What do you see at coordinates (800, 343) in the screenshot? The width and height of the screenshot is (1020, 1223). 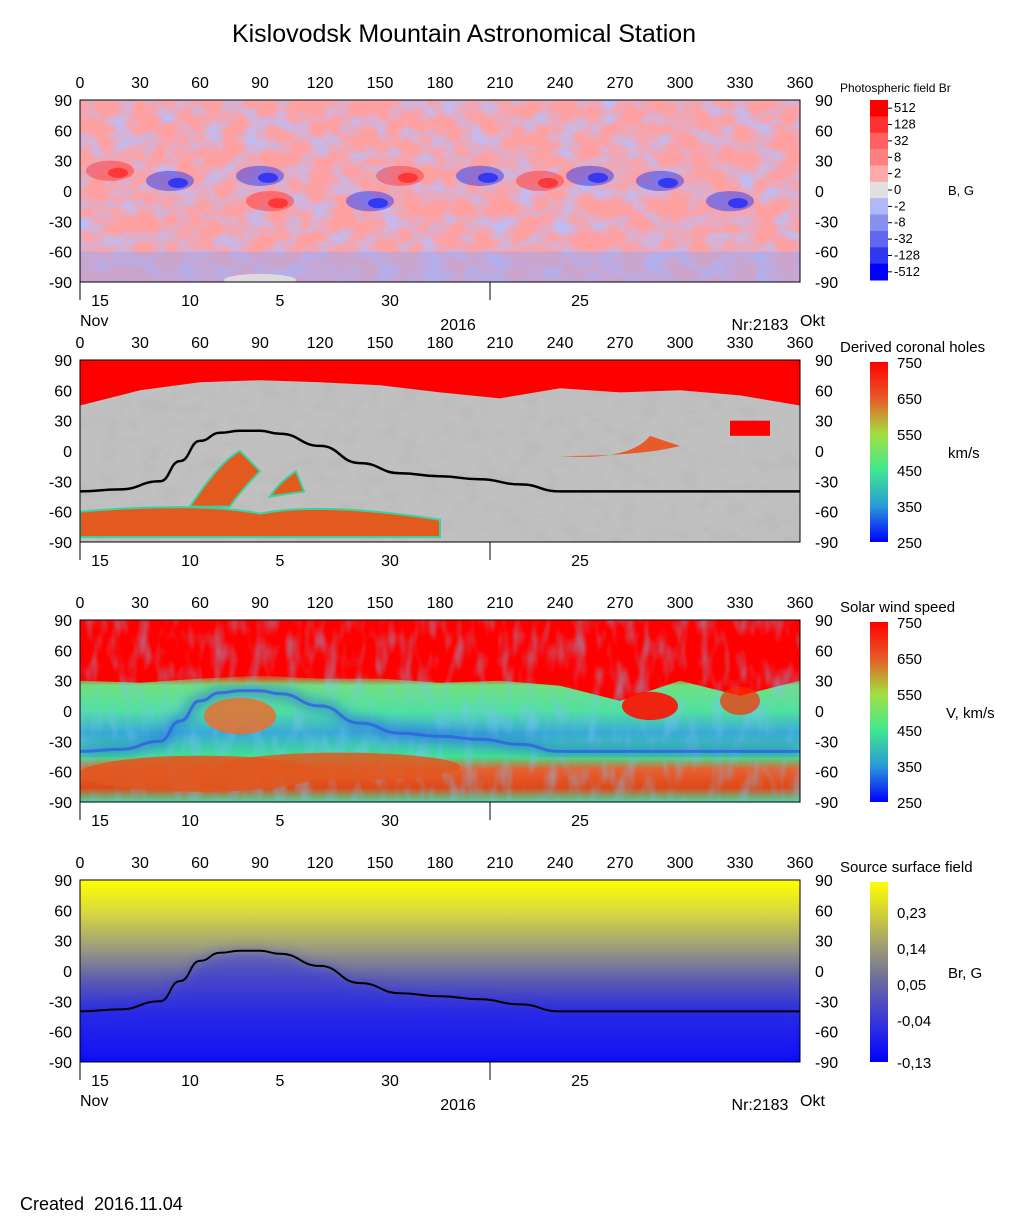 I see `lon-tick-label: 360` at bounding box center [800, 343].